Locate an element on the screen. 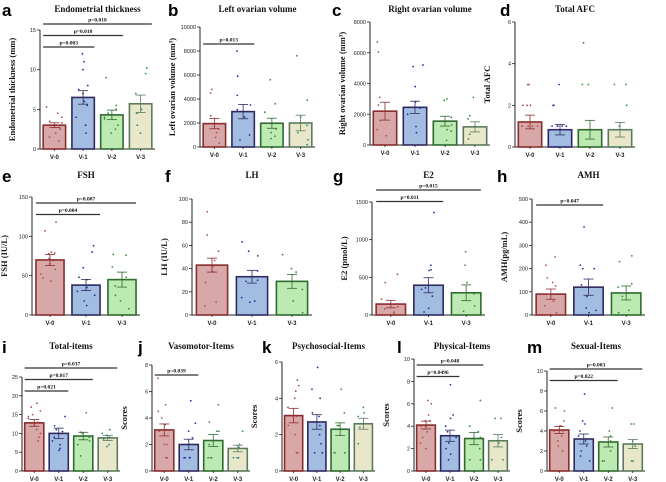  x-tick-label: V-2 is located at coordinates (474, 479).